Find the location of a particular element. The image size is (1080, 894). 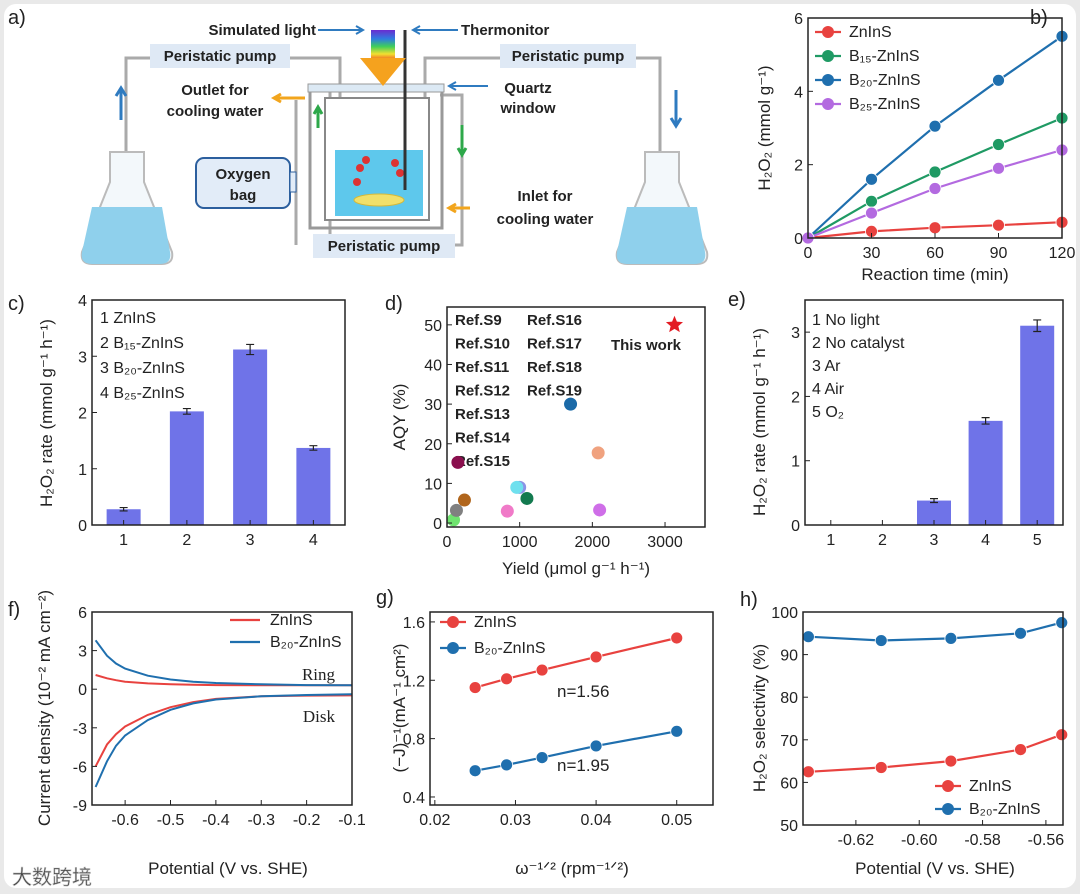

annotation: 3 Ar is located at coordinates (826, 366).